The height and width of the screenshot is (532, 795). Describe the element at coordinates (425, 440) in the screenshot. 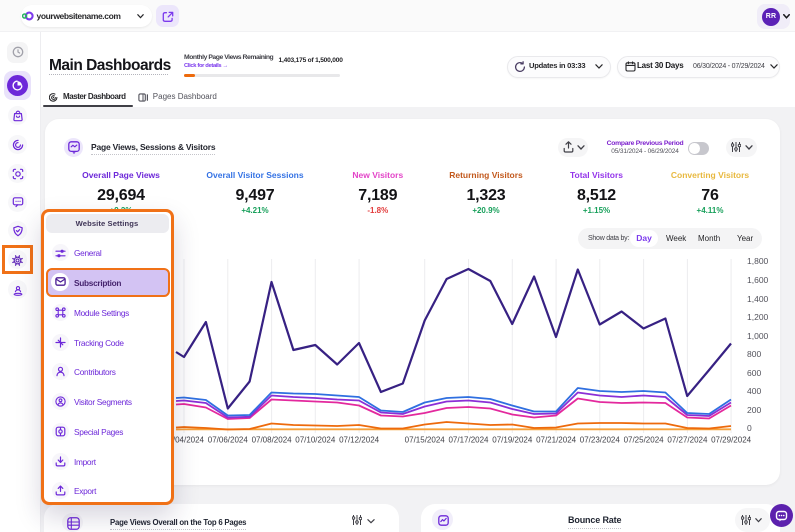

I see `svg-text: 07/15/2024` at that location.